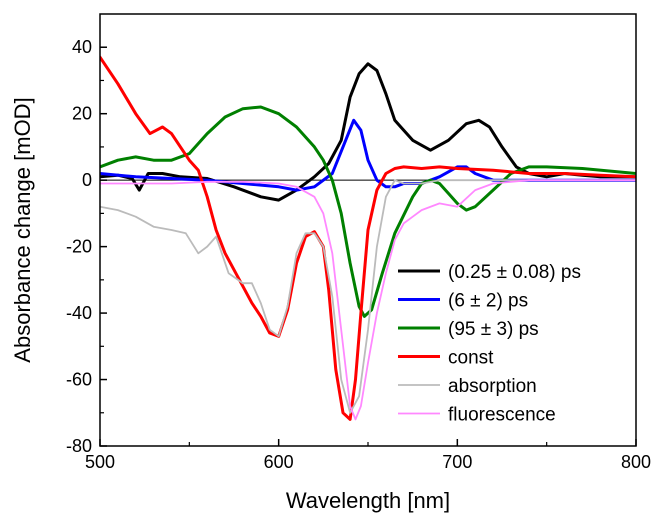  What do you see at coordinates (636, 462) in the screenshot?
I see `x-tick-label: 800` at bounding box center [636, 462].